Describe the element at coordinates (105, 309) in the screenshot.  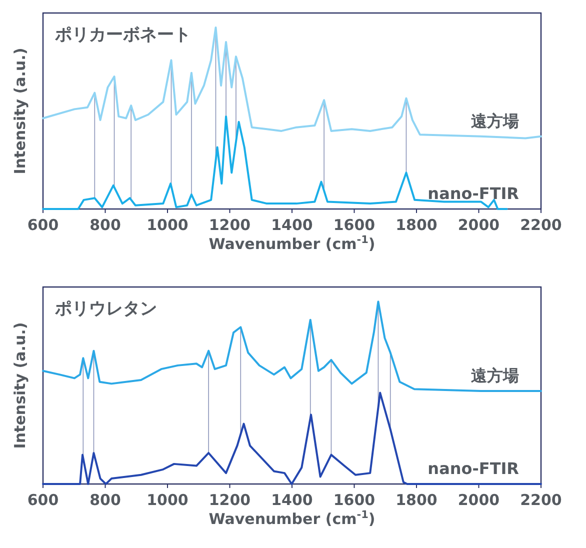
I see `chart-title: ポリウレタン` at that location.